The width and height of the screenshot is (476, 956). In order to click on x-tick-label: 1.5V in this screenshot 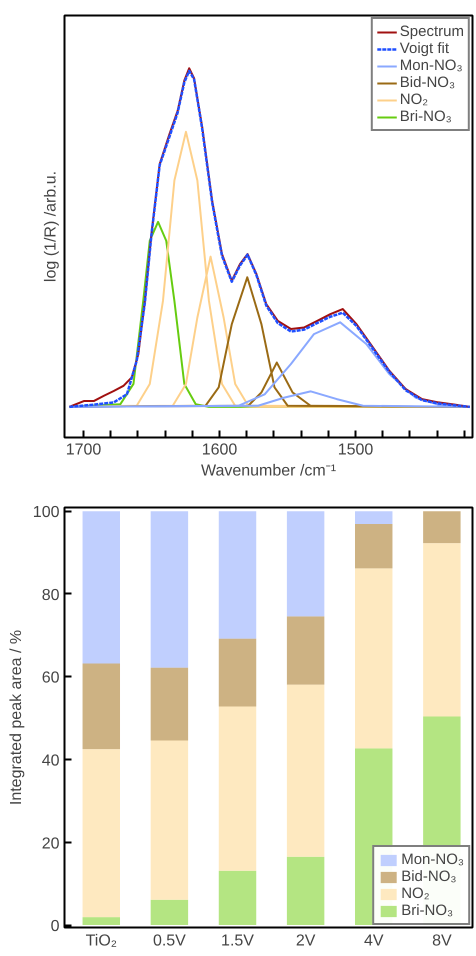, I will do `click(237, 941)`.